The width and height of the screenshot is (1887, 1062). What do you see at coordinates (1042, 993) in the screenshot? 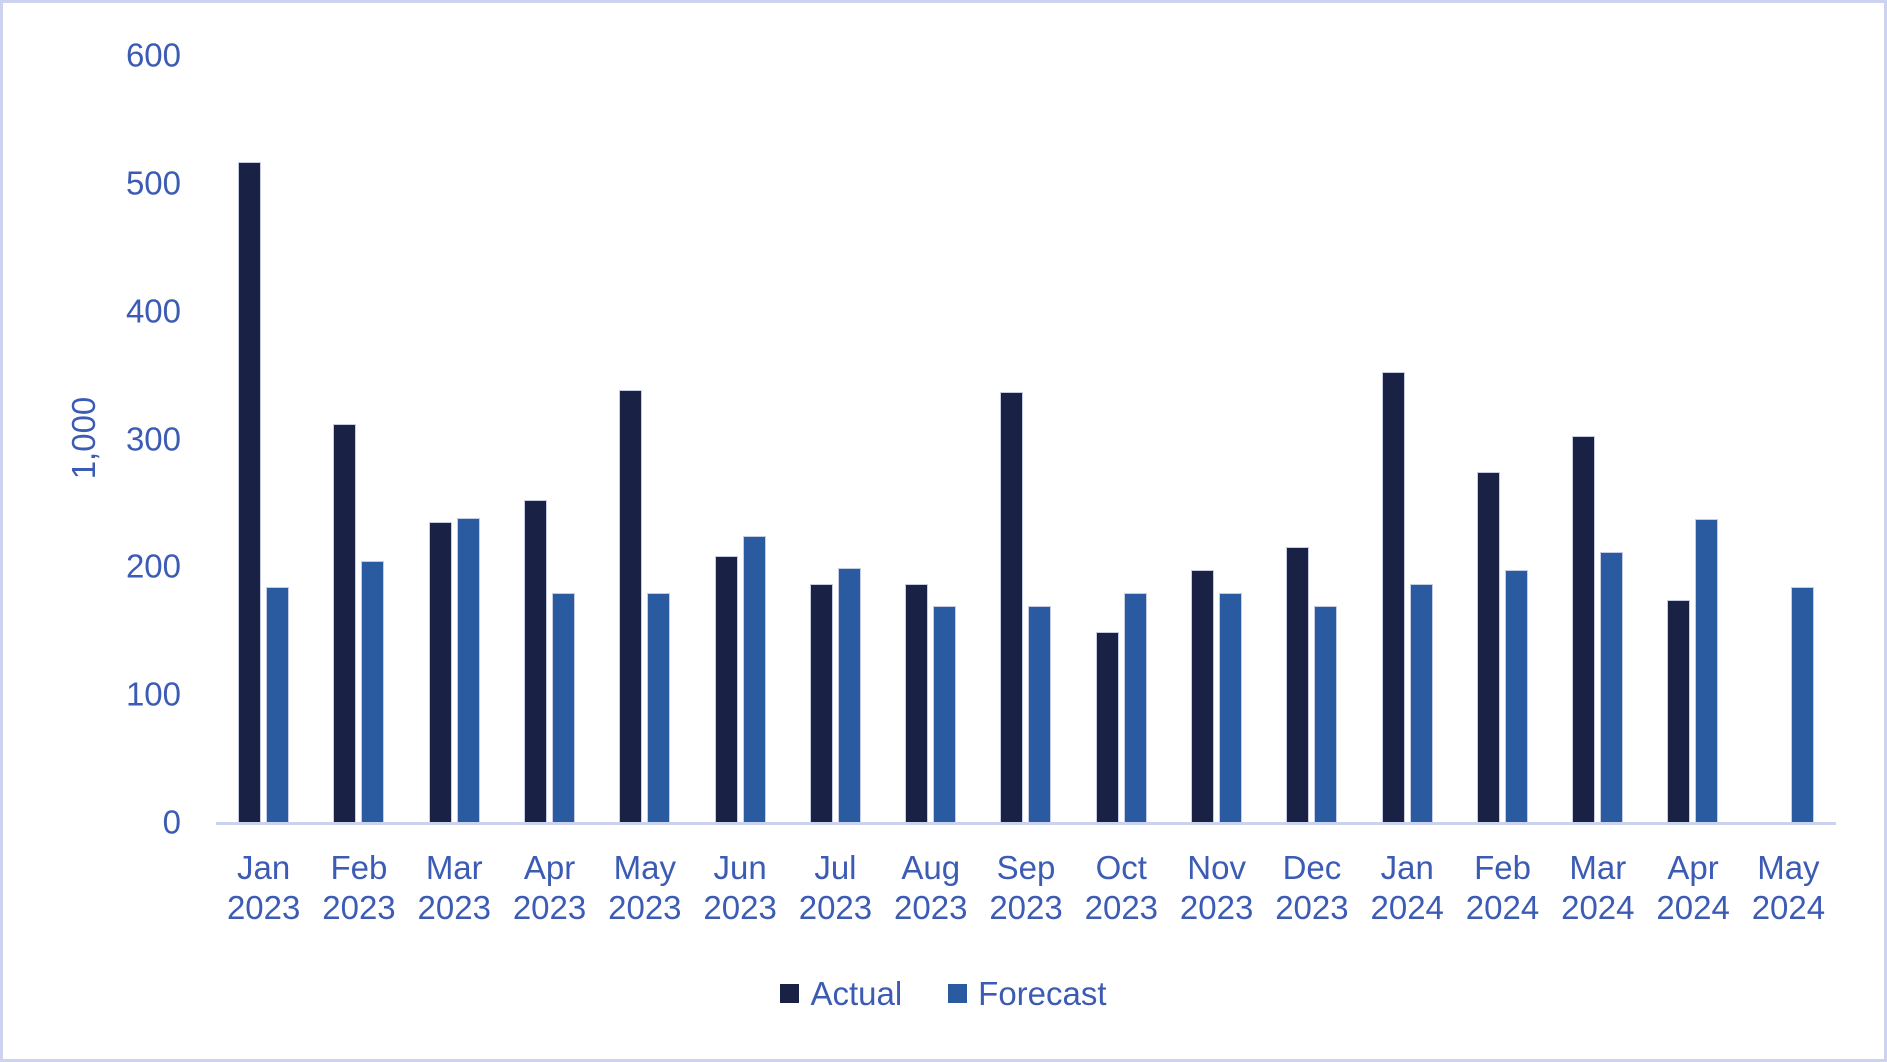
I see `legend-label-forecast: Forecast` at bounding box center [1042, 993].